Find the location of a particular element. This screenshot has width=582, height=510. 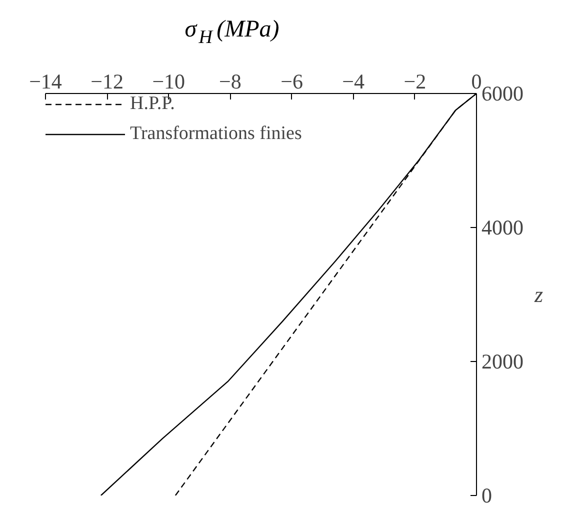

x-tick-label: −6 is located at coordinates (291, 82).